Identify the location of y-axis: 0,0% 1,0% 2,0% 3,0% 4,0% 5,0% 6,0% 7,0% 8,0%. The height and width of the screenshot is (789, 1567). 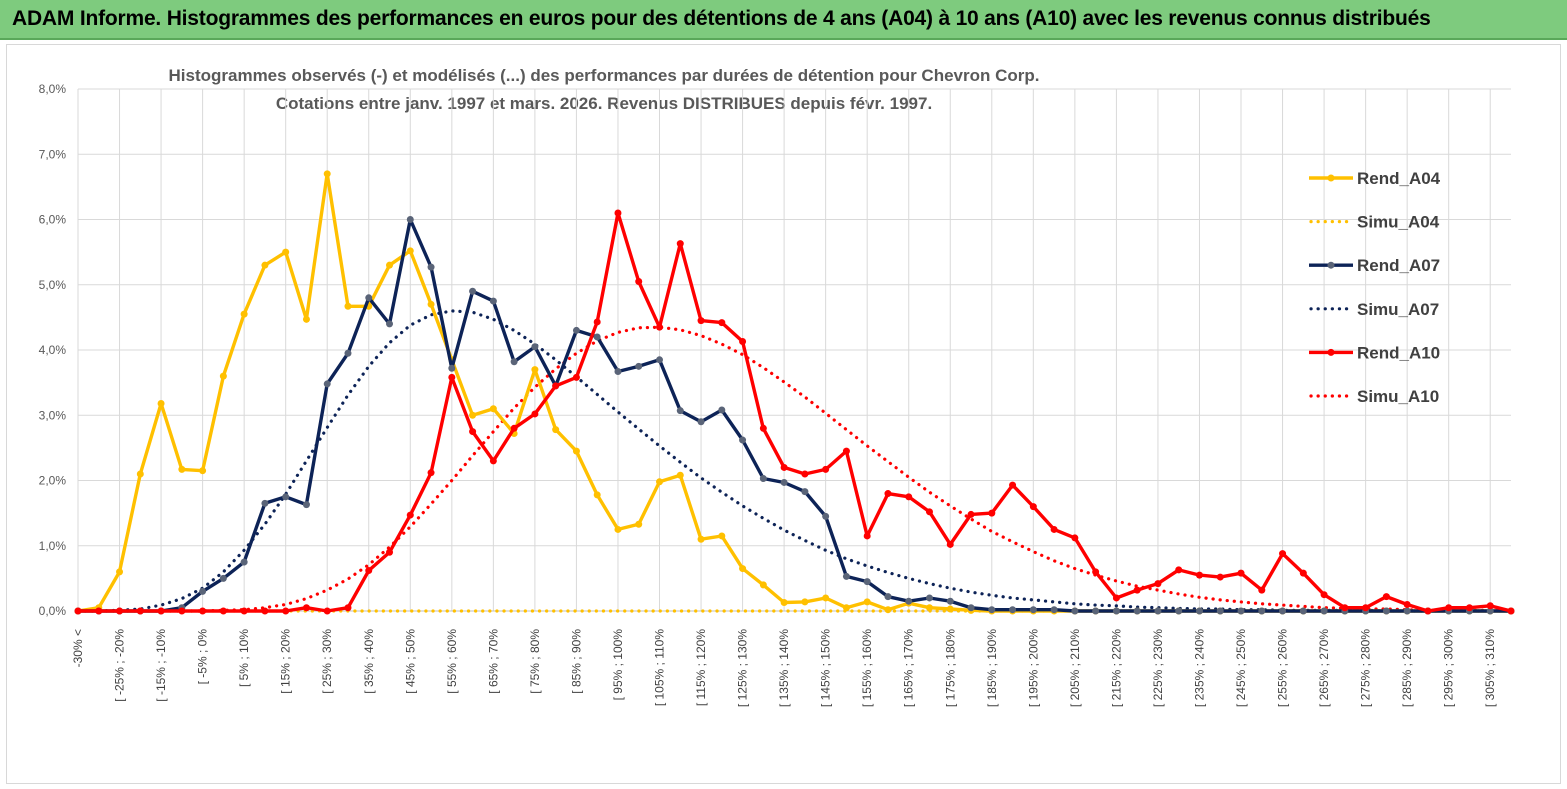
(53, 350).